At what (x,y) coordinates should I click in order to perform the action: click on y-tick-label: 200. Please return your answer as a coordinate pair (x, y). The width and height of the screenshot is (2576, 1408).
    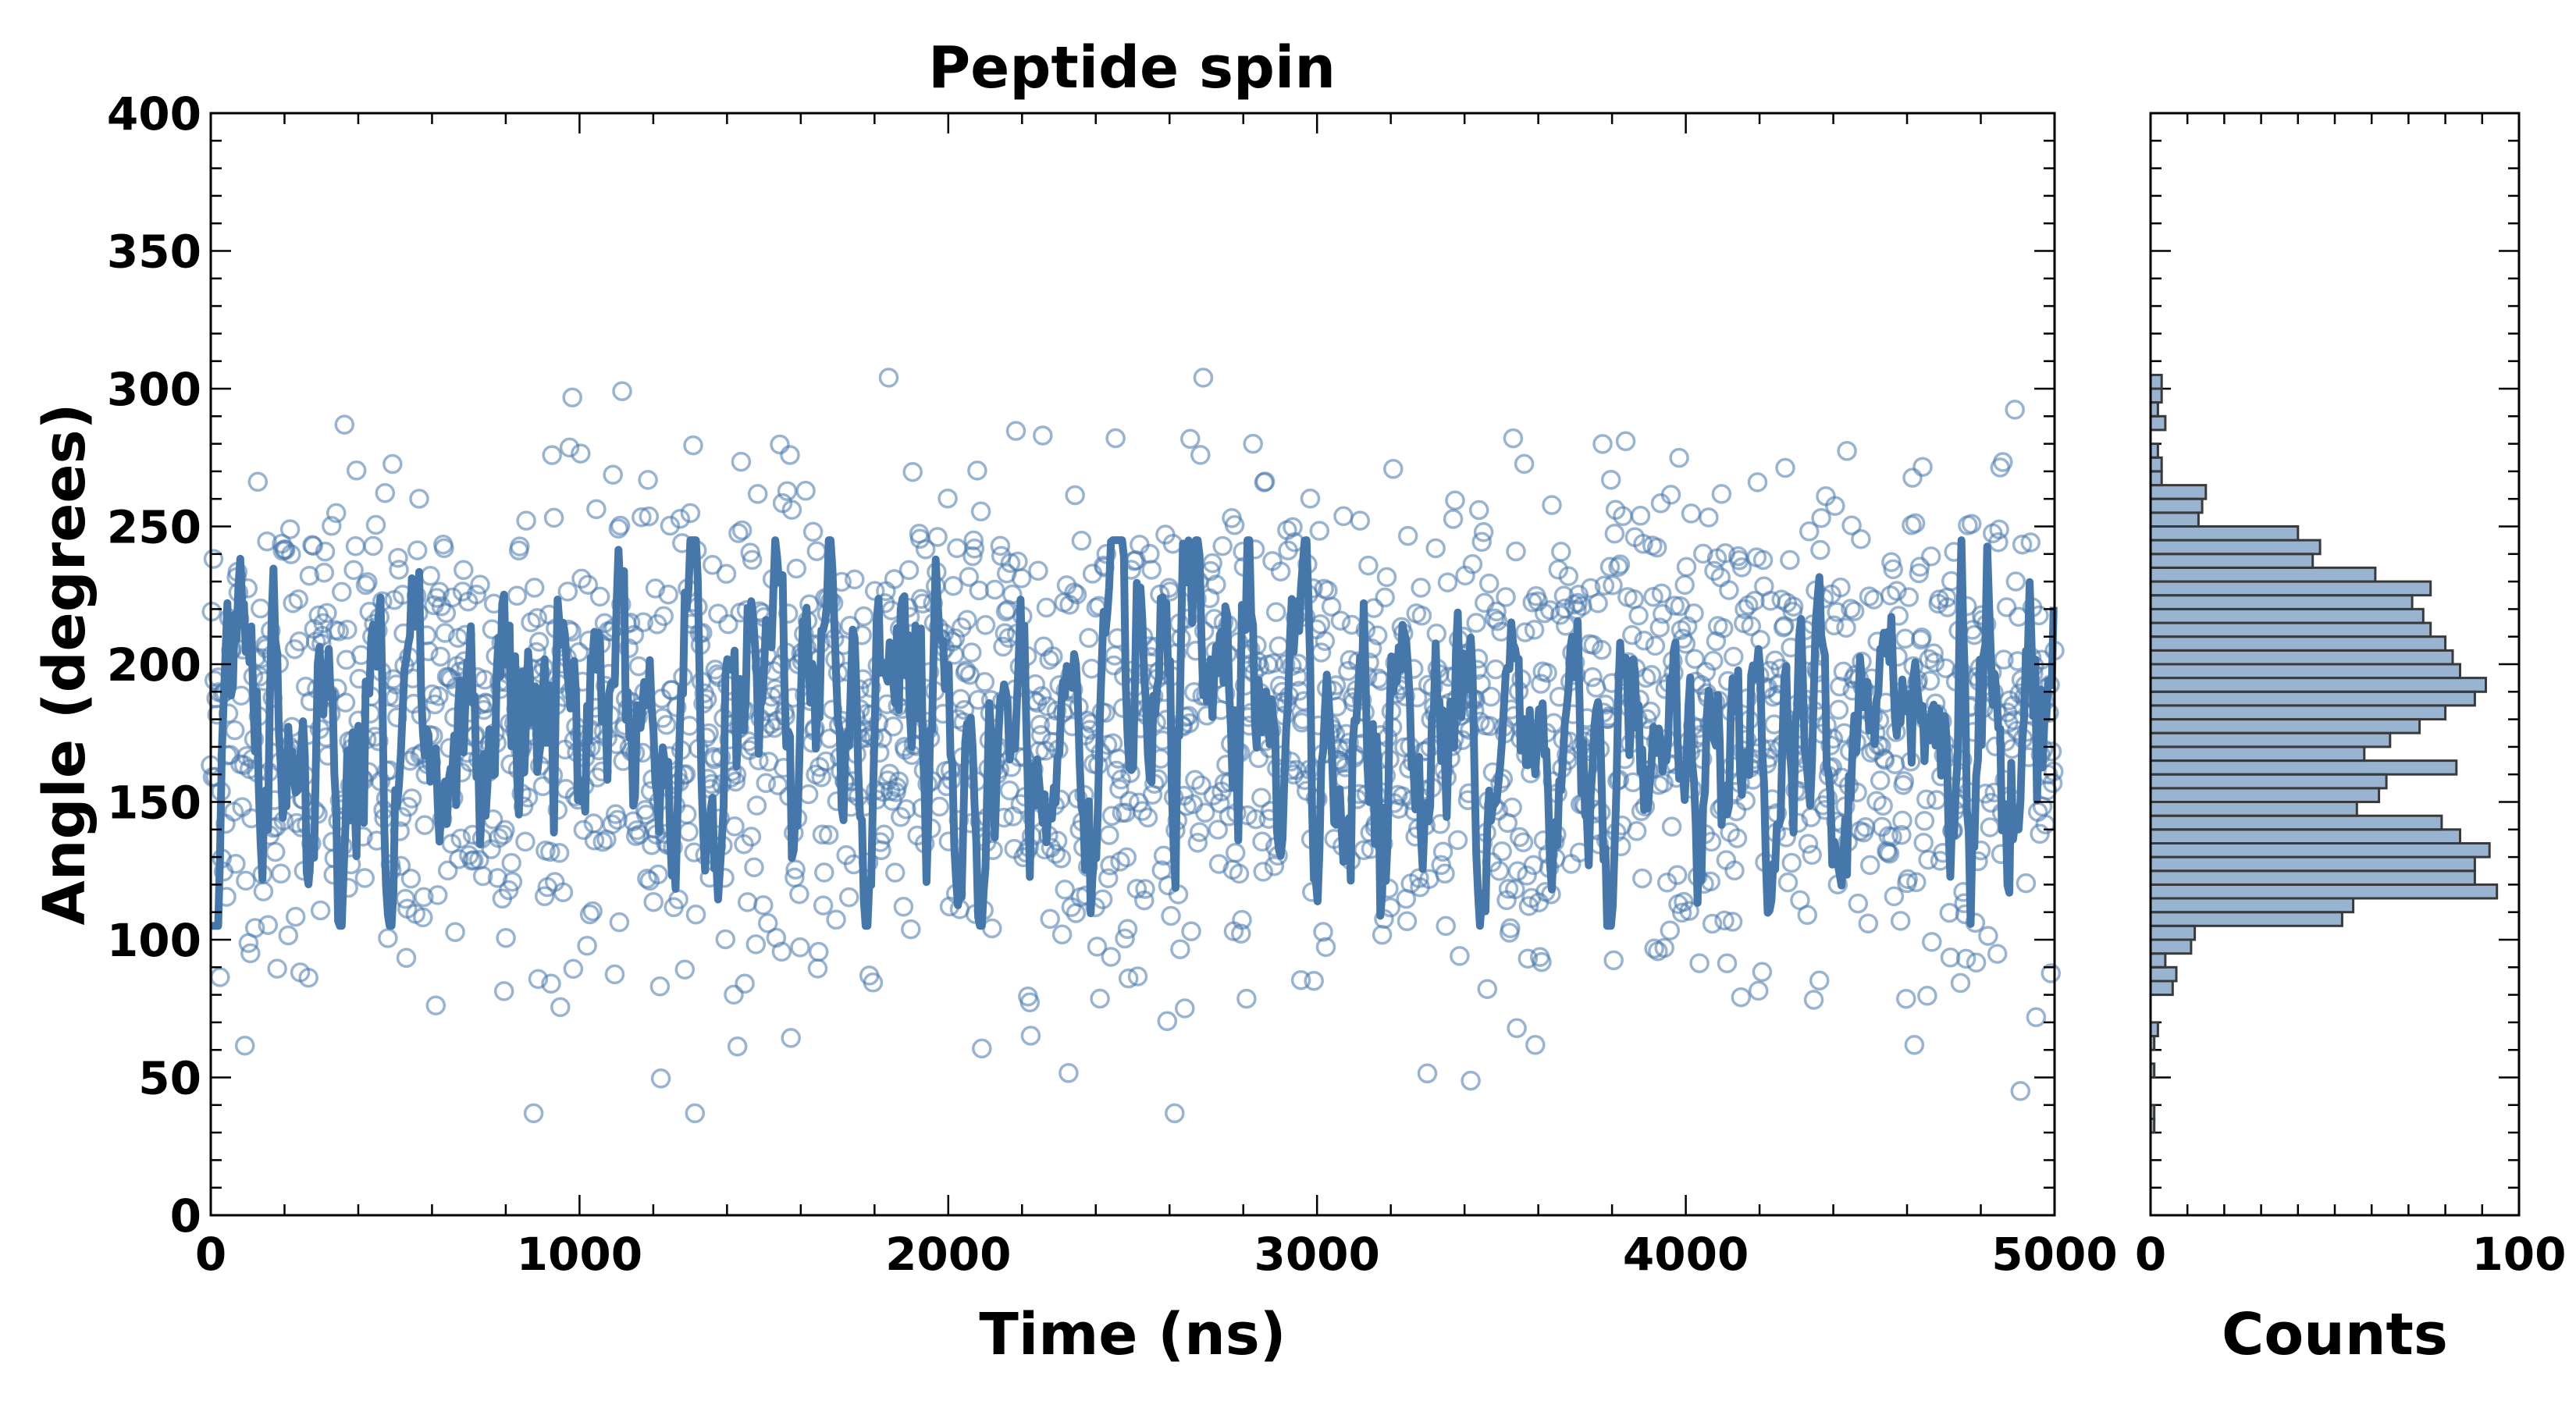
    Looking at the image, I should click on (154, 665).